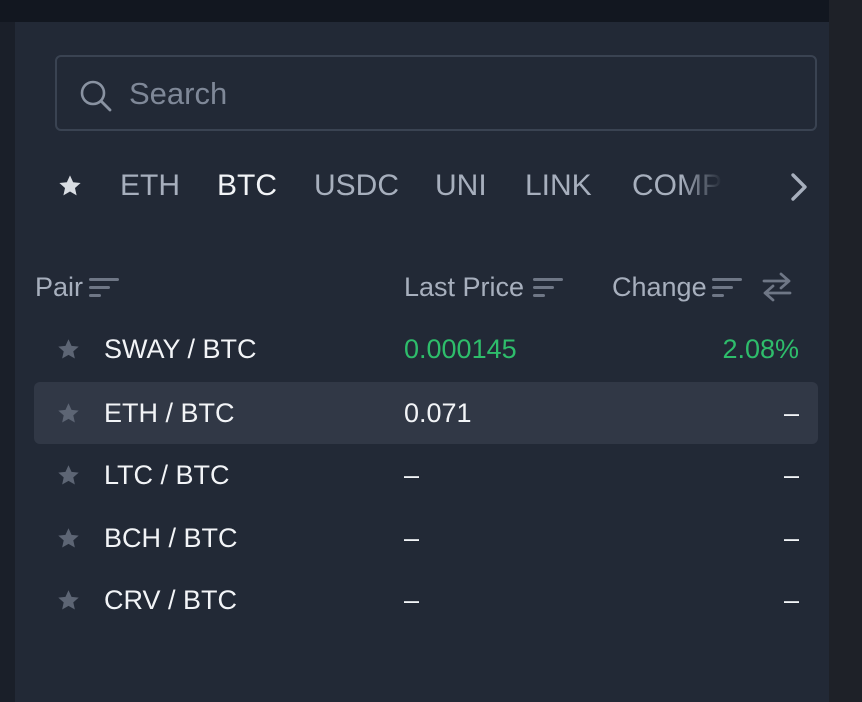 Image resolution: width=862 pixels, height=702 pixels. Describe the element at coordinates (7, 362) in the screenshot. I see `left-panel-edge` at that location.